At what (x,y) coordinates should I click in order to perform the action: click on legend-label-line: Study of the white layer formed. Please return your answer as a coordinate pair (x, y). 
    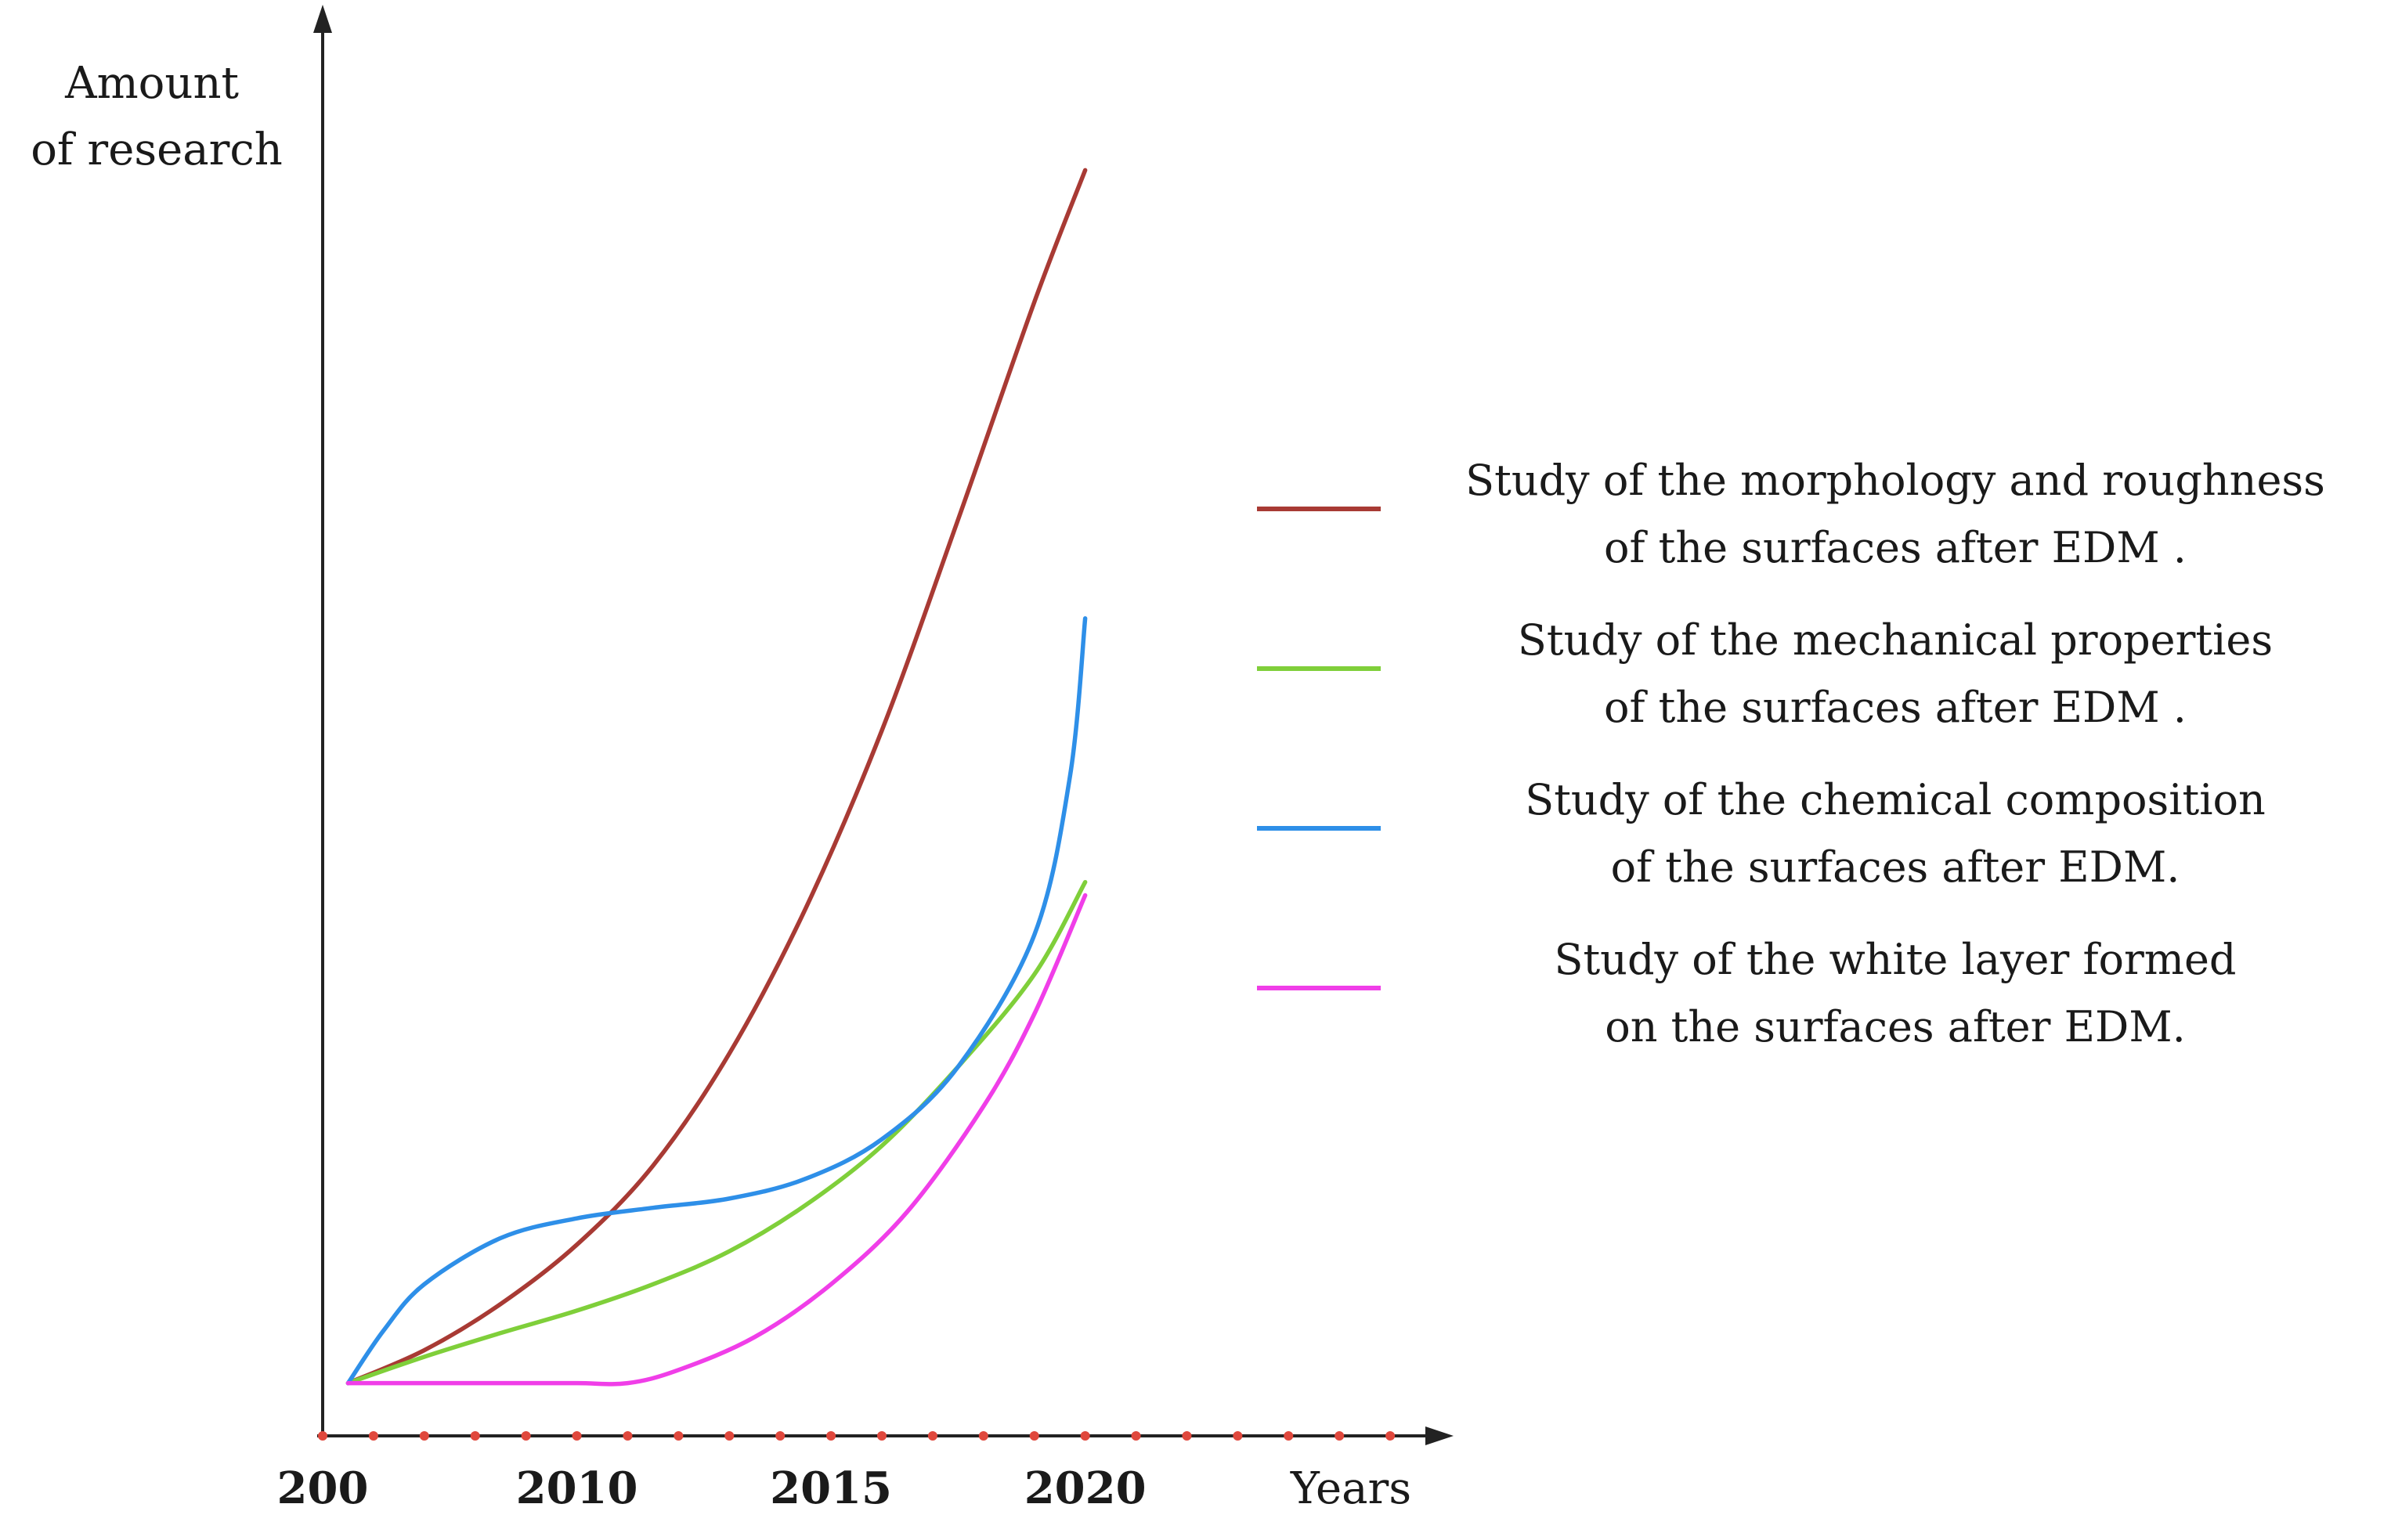
    Looking at the image, I should click on (1895, 960).